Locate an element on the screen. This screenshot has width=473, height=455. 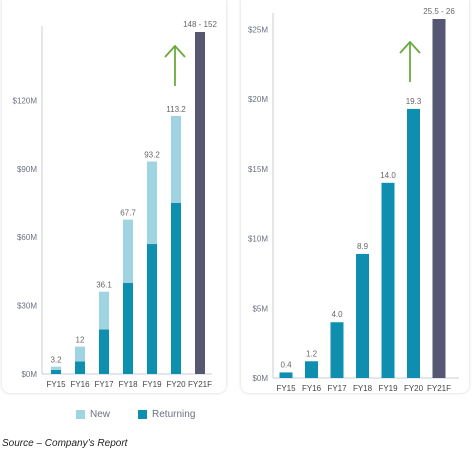
legend-label-new: New is located at coordinates (100, 414).